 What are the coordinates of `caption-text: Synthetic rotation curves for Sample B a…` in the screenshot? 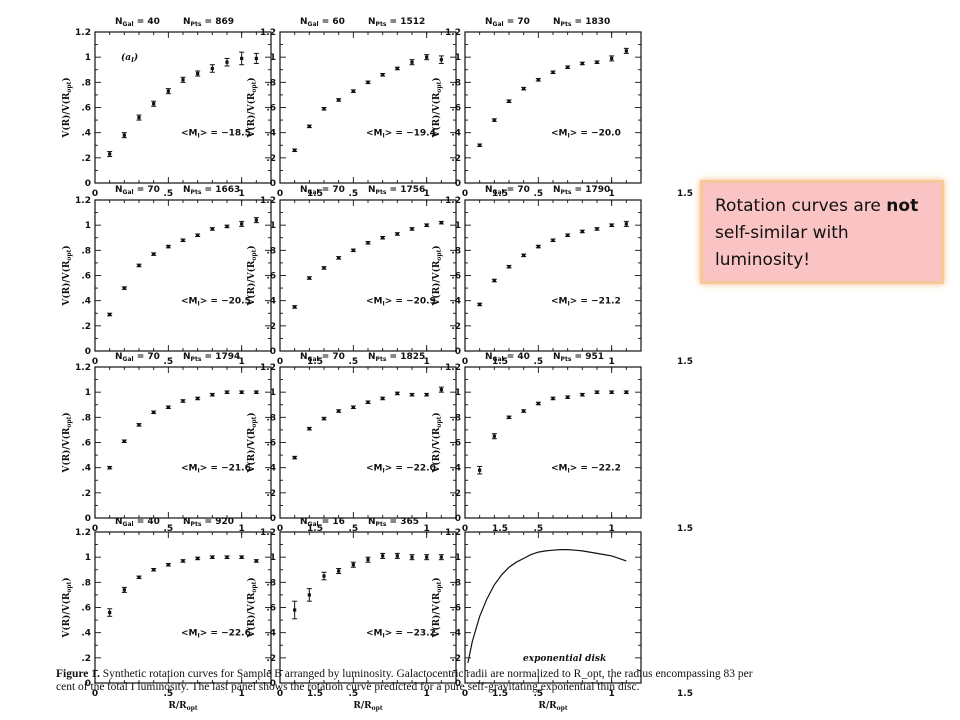 It's located at (404, 680).